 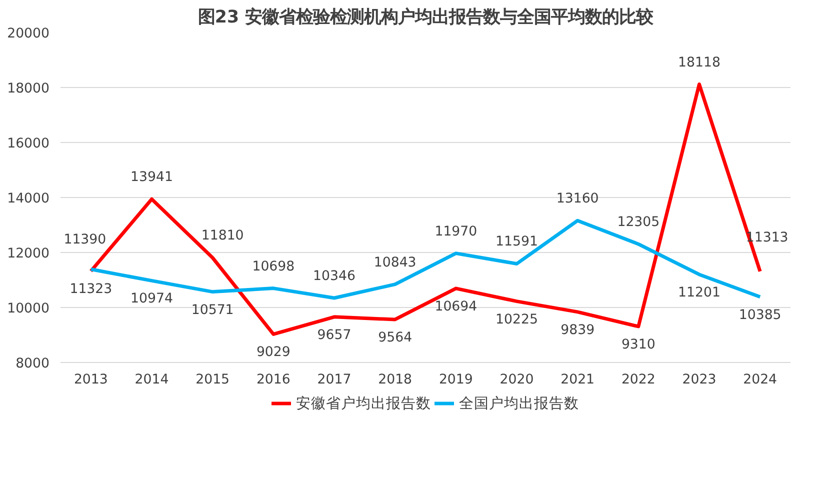 I want to click on data-label: 13160, so click(x=577, y=199).